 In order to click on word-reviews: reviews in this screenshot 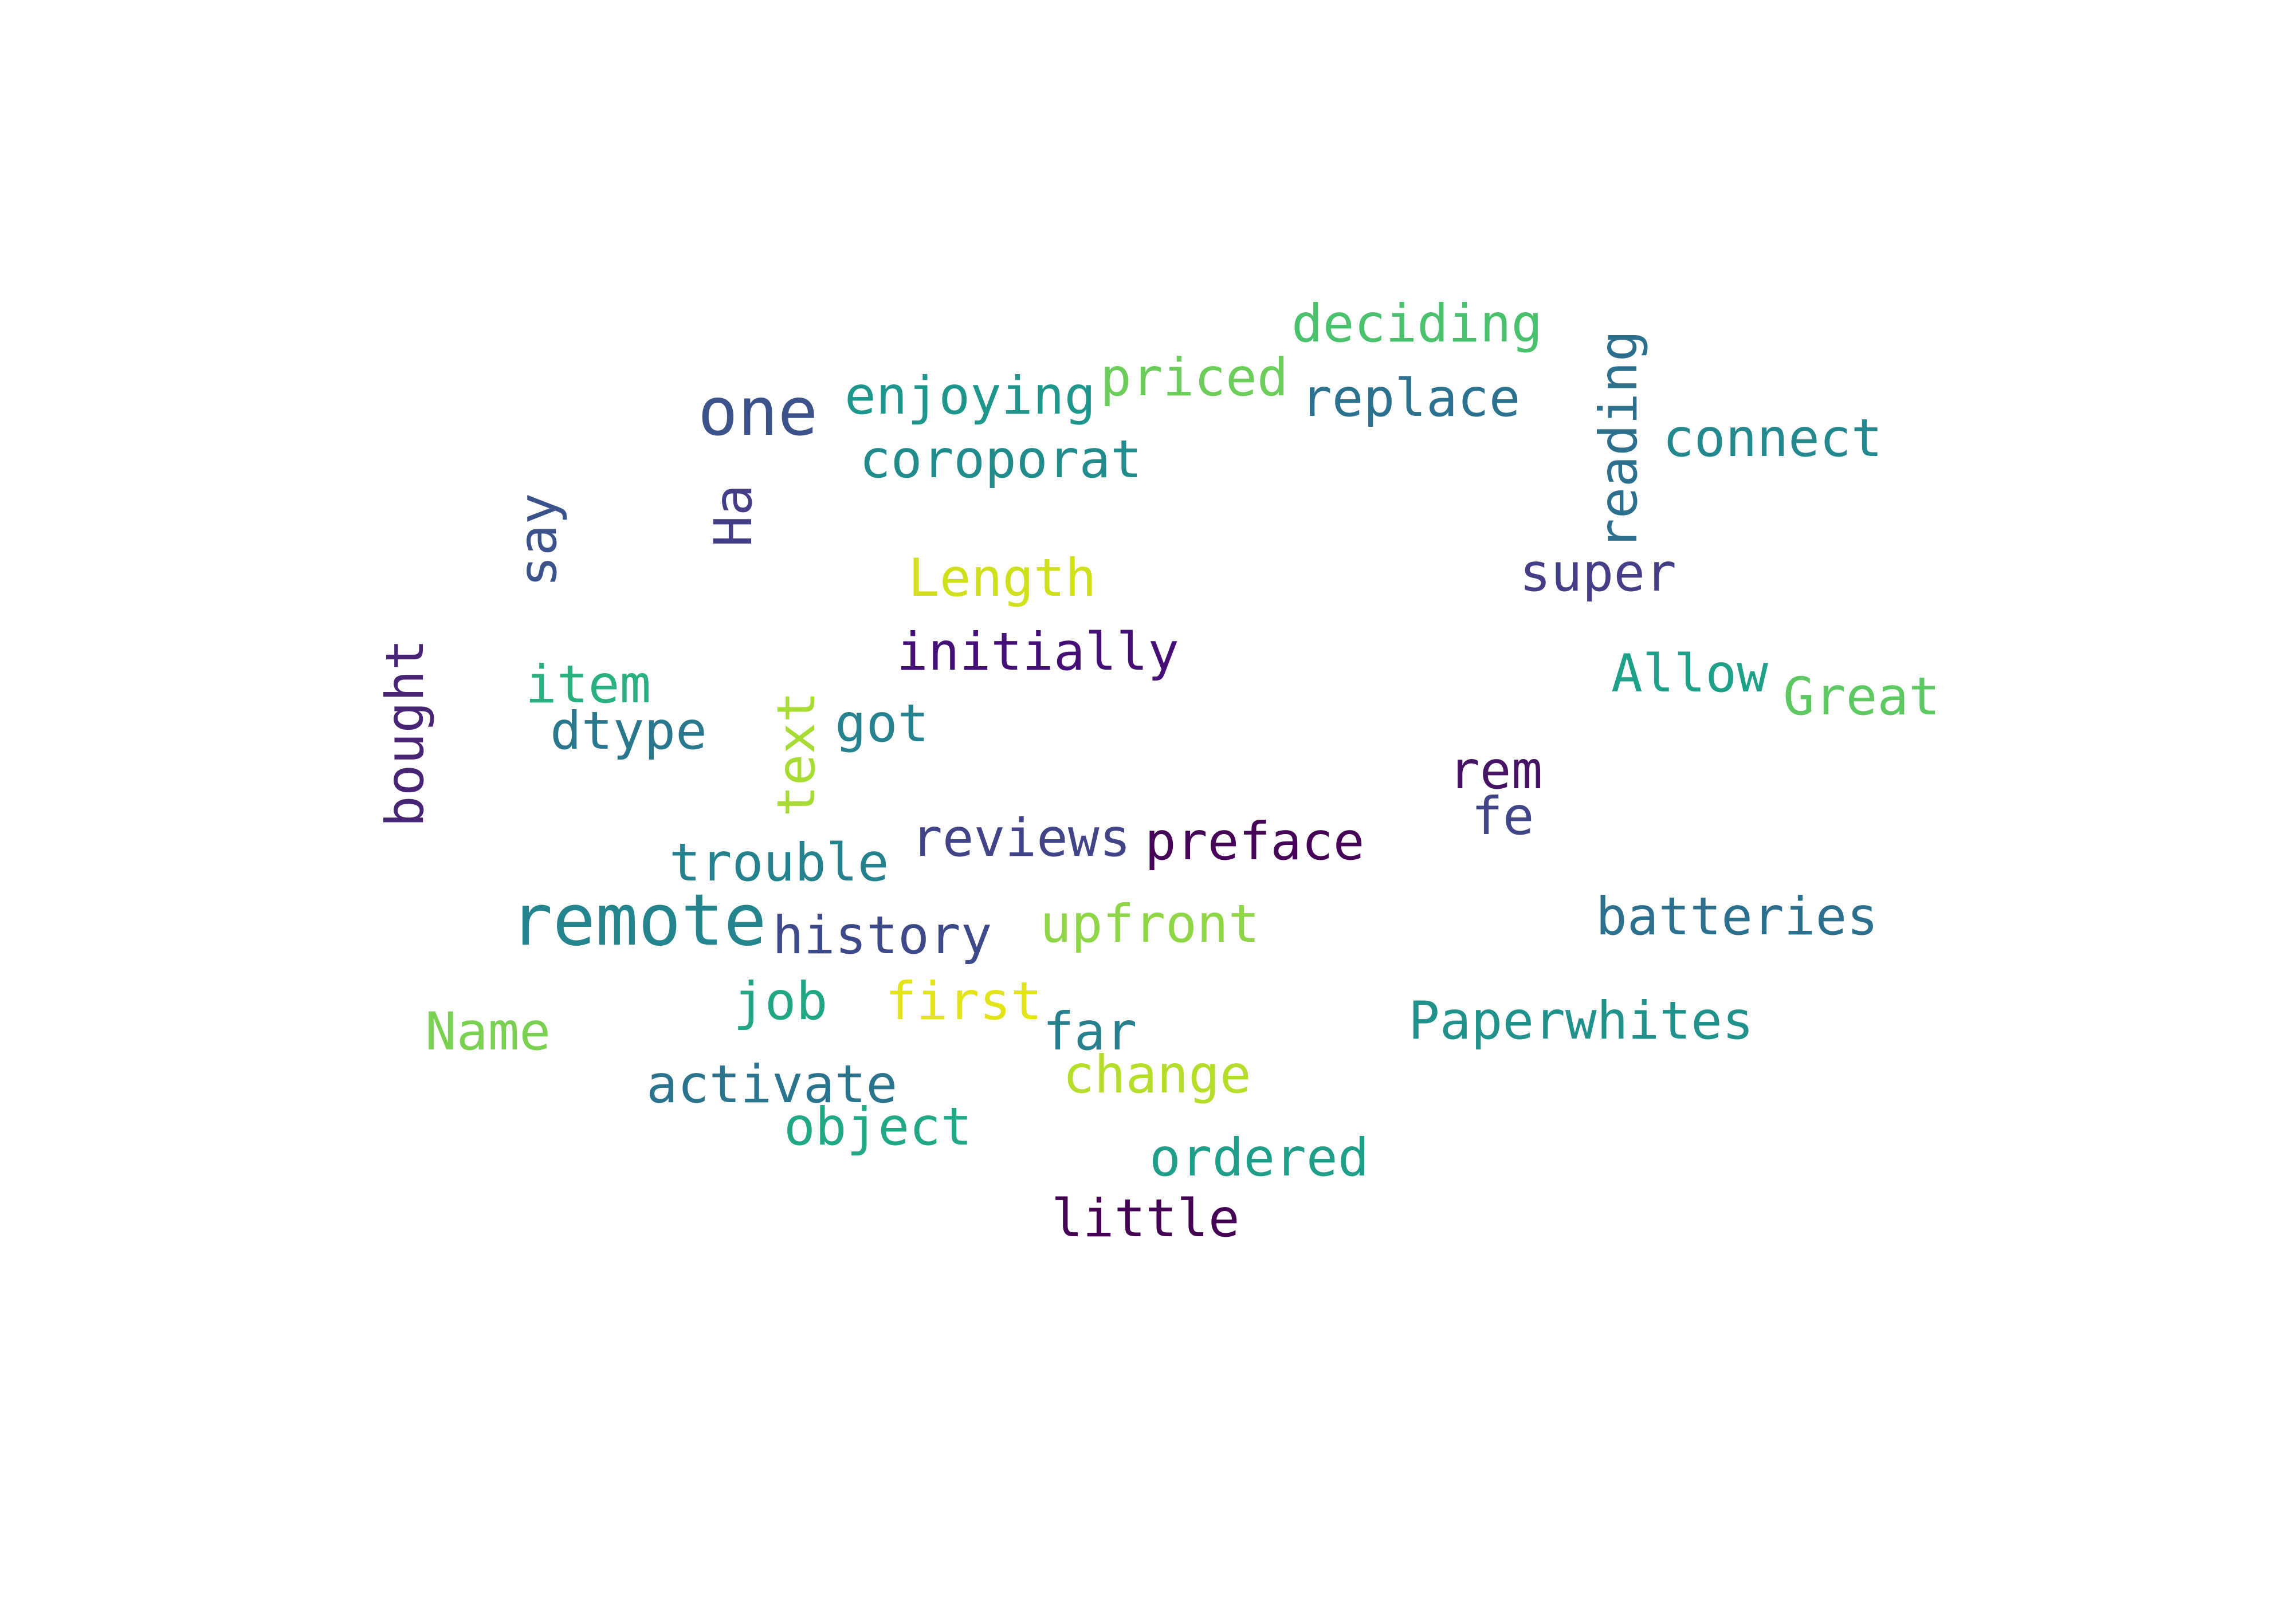, I will do `click(1021, 838)`.